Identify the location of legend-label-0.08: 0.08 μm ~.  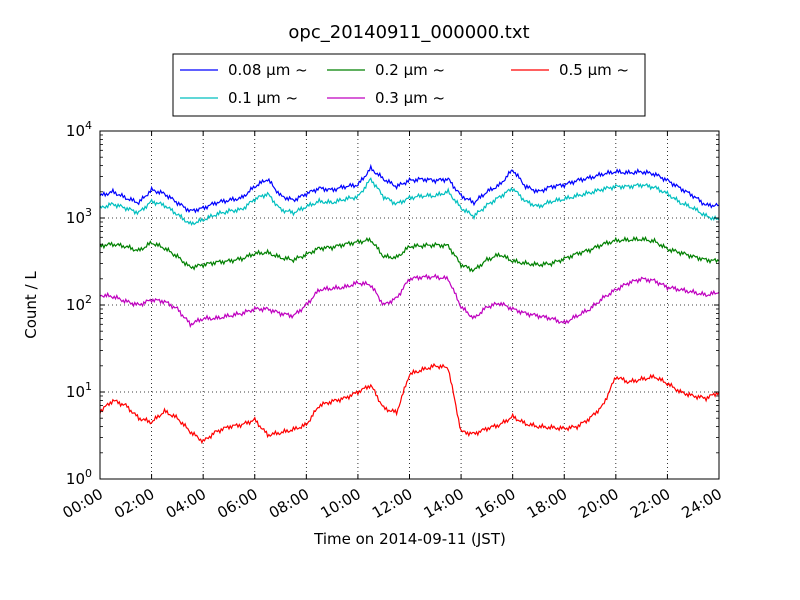
(268, 70).